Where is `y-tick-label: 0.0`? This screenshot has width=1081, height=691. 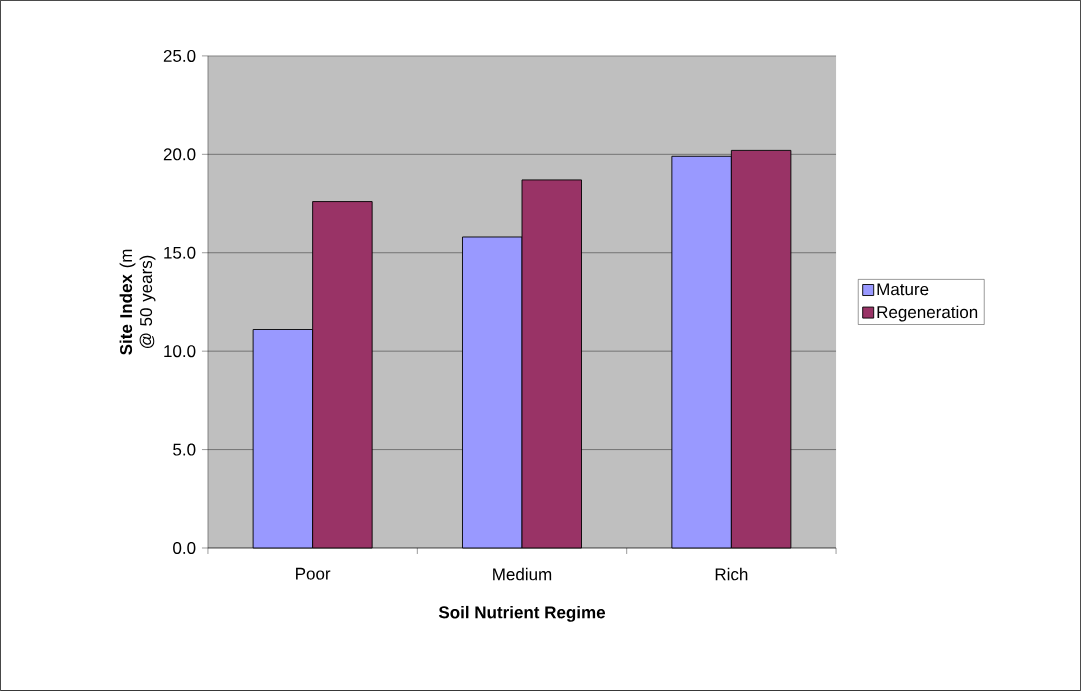
y-tick-label: 0.0 is located at coordinates (184, 548).